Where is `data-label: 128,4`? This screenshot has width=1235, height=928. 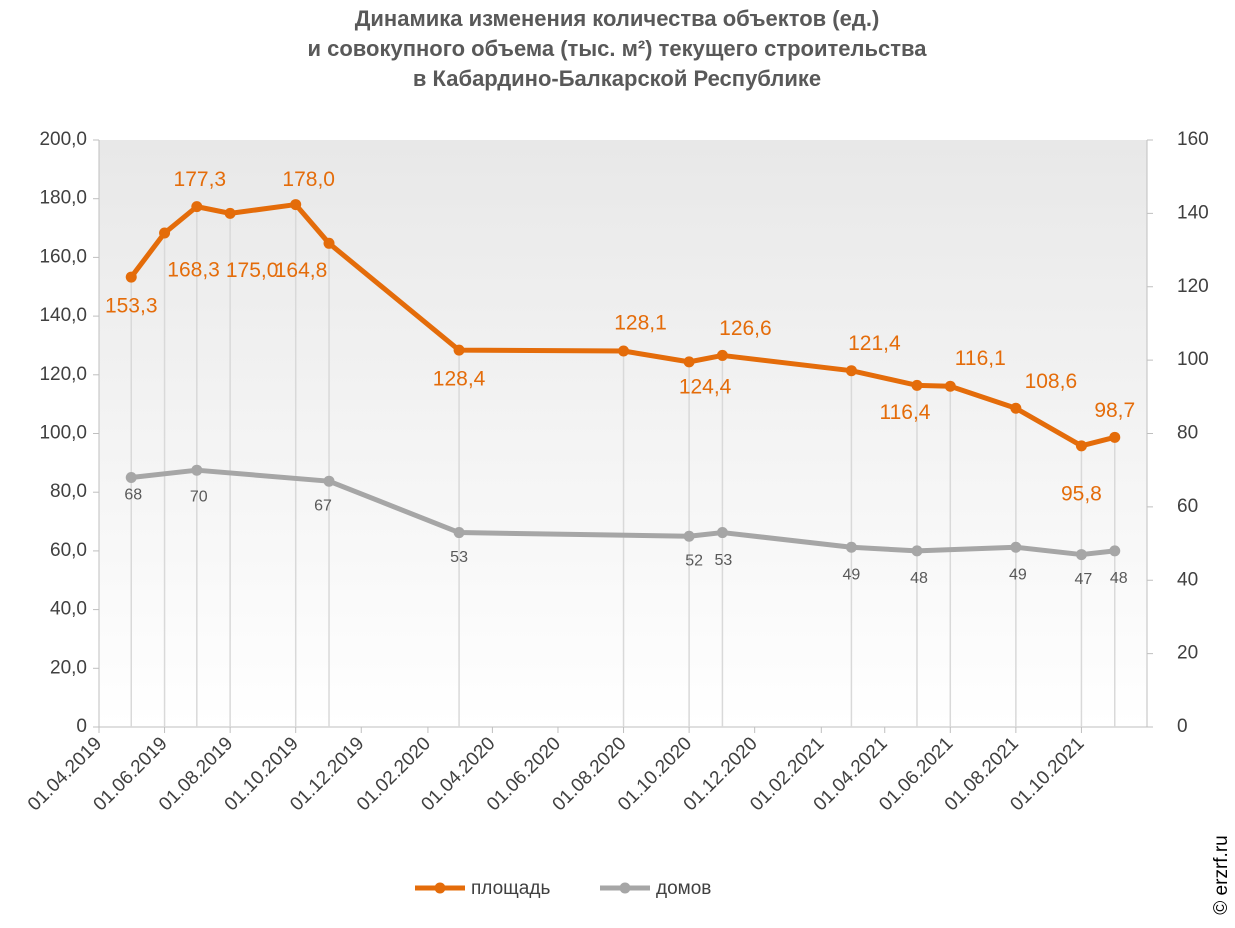
data-label: 128,4 is located at coordinates (459, 379).